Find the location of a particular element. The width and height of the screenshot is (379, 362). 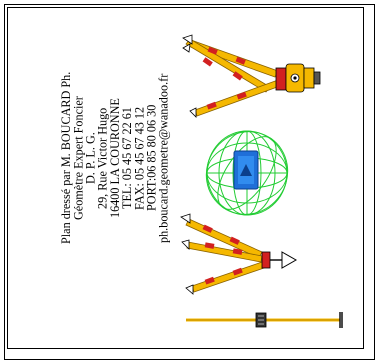

prism-tripod-icon is located at coordinates (239, 254).